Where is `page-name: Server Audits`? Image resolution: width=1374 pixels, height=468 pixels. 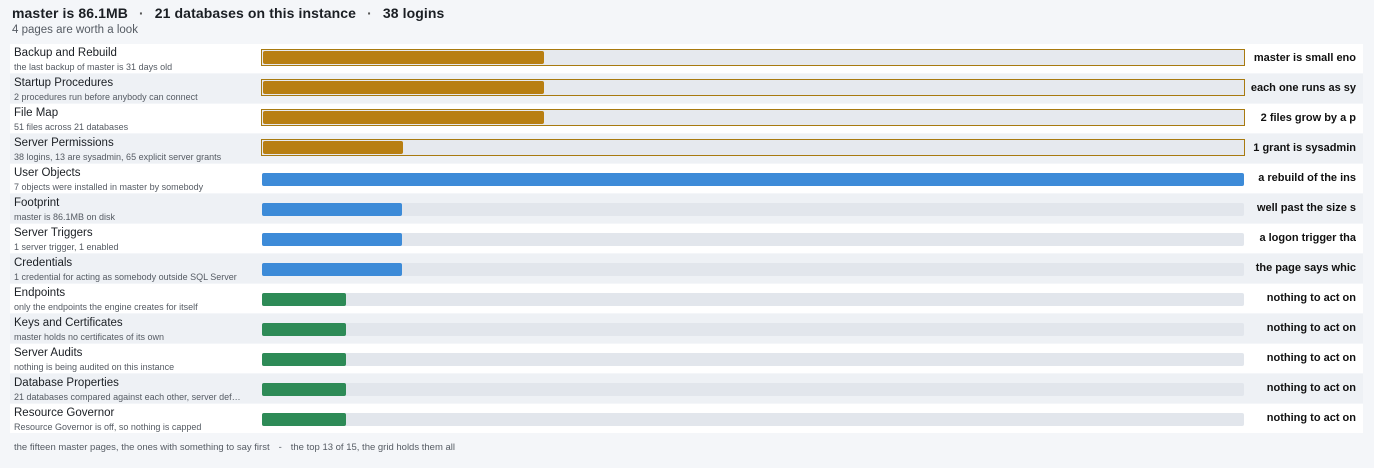
page-name: Server Audits is located at coordinates (48, 353).